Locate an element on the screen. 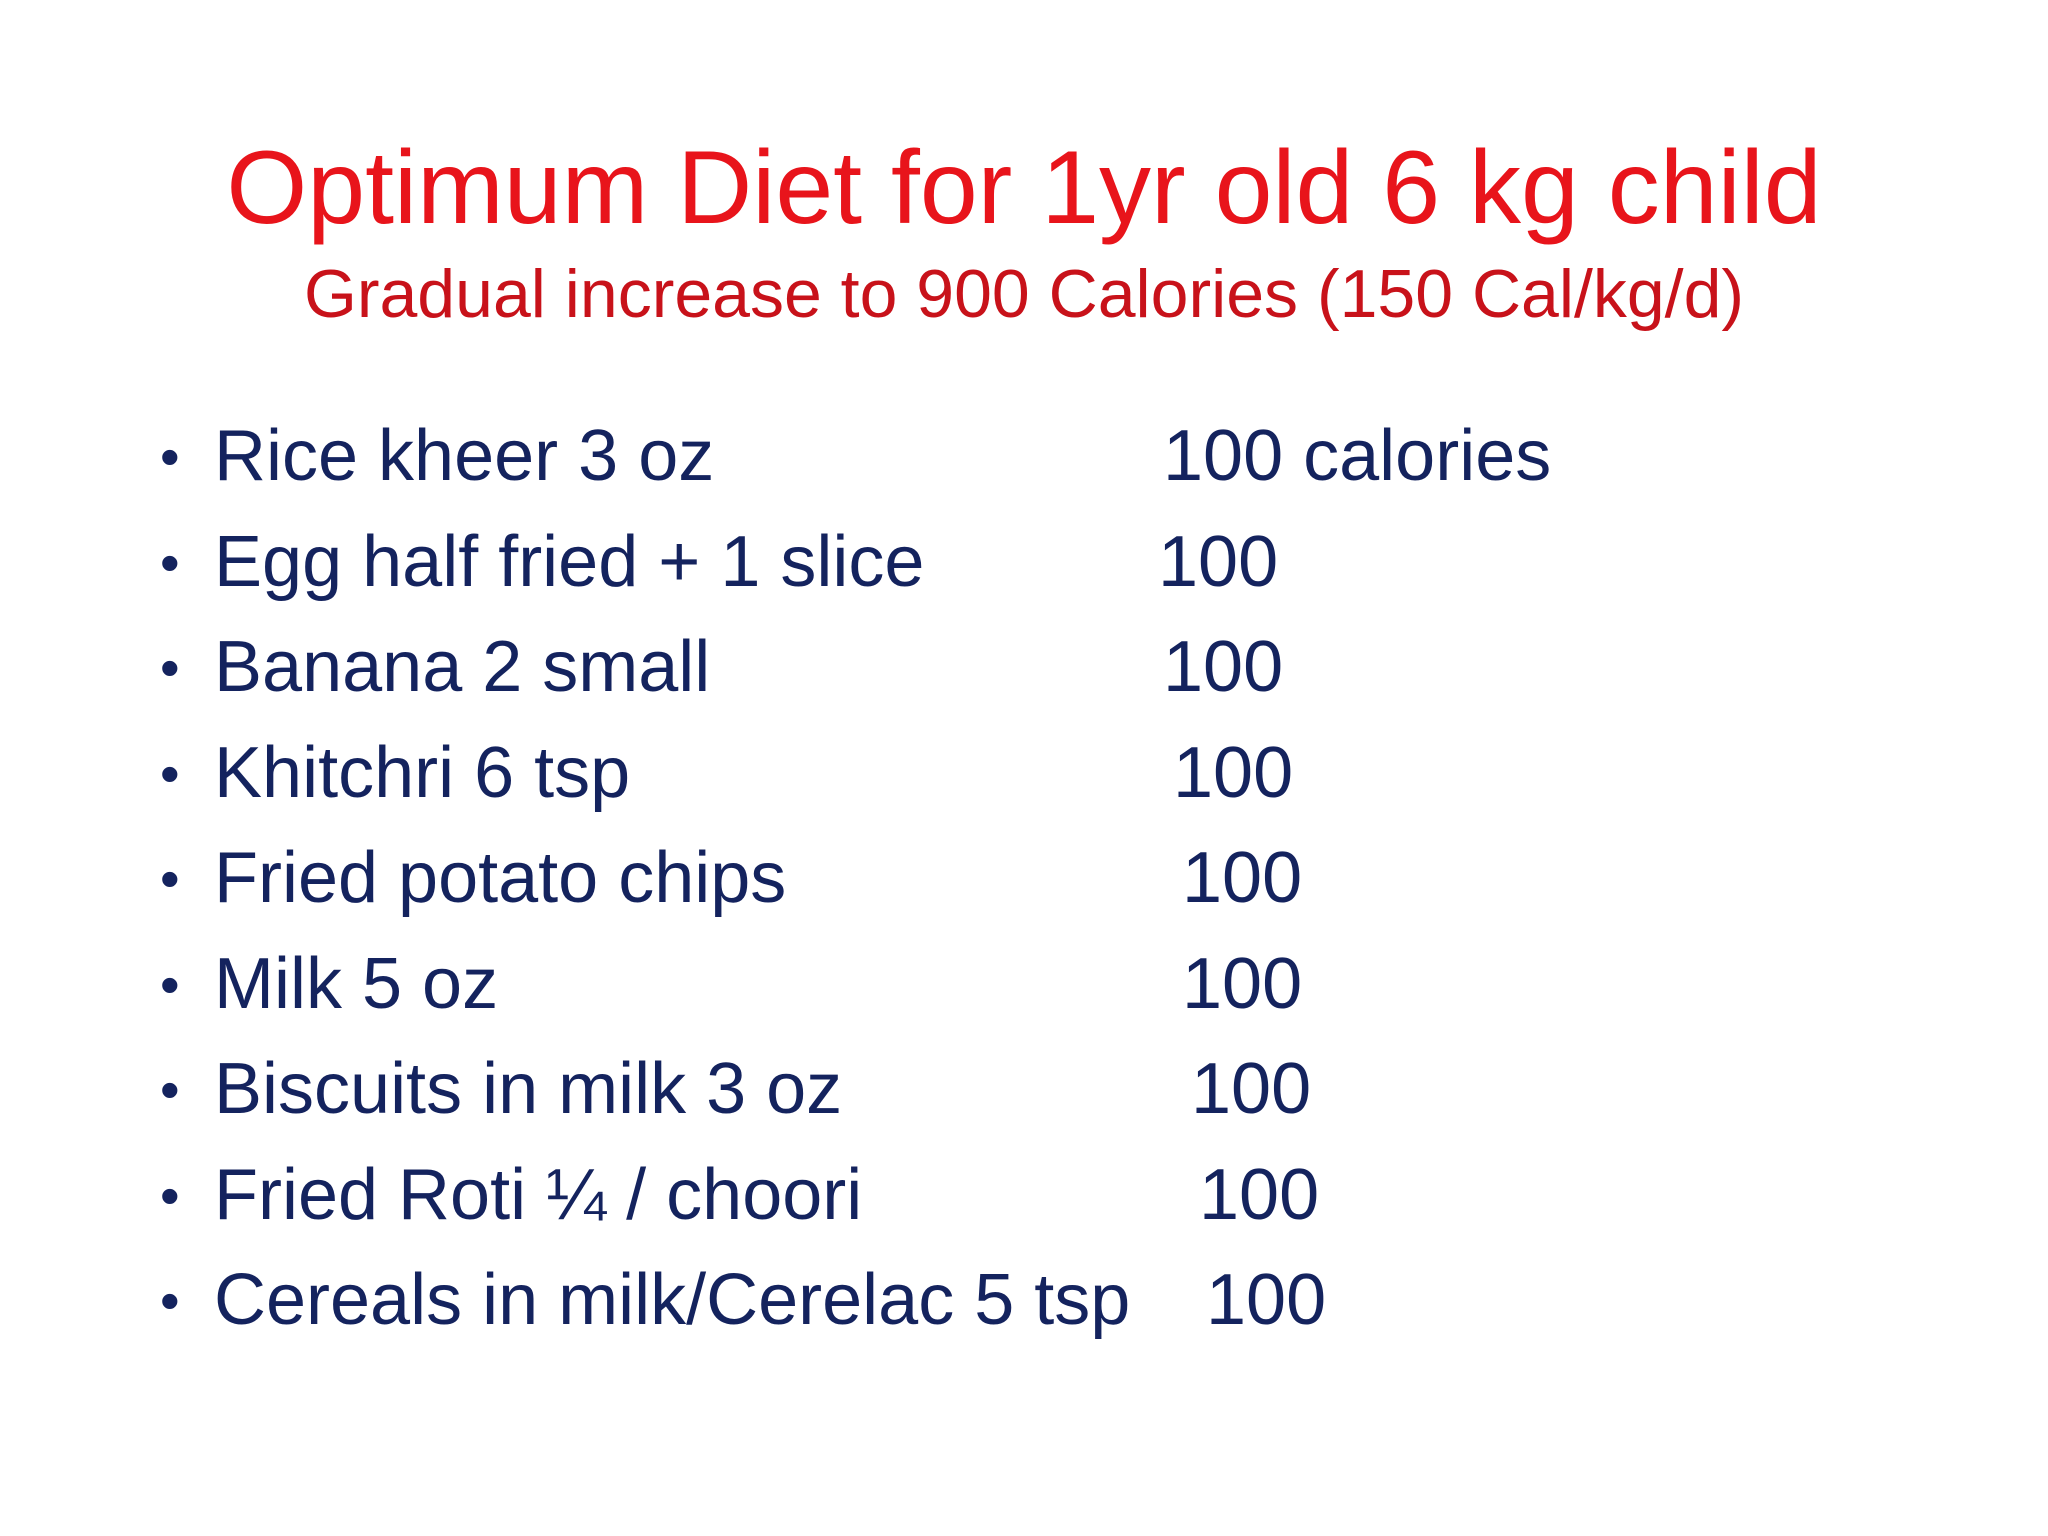  diet-item: • Rice kheer 3 oz 100 calories is located at coordinates (860, 457).